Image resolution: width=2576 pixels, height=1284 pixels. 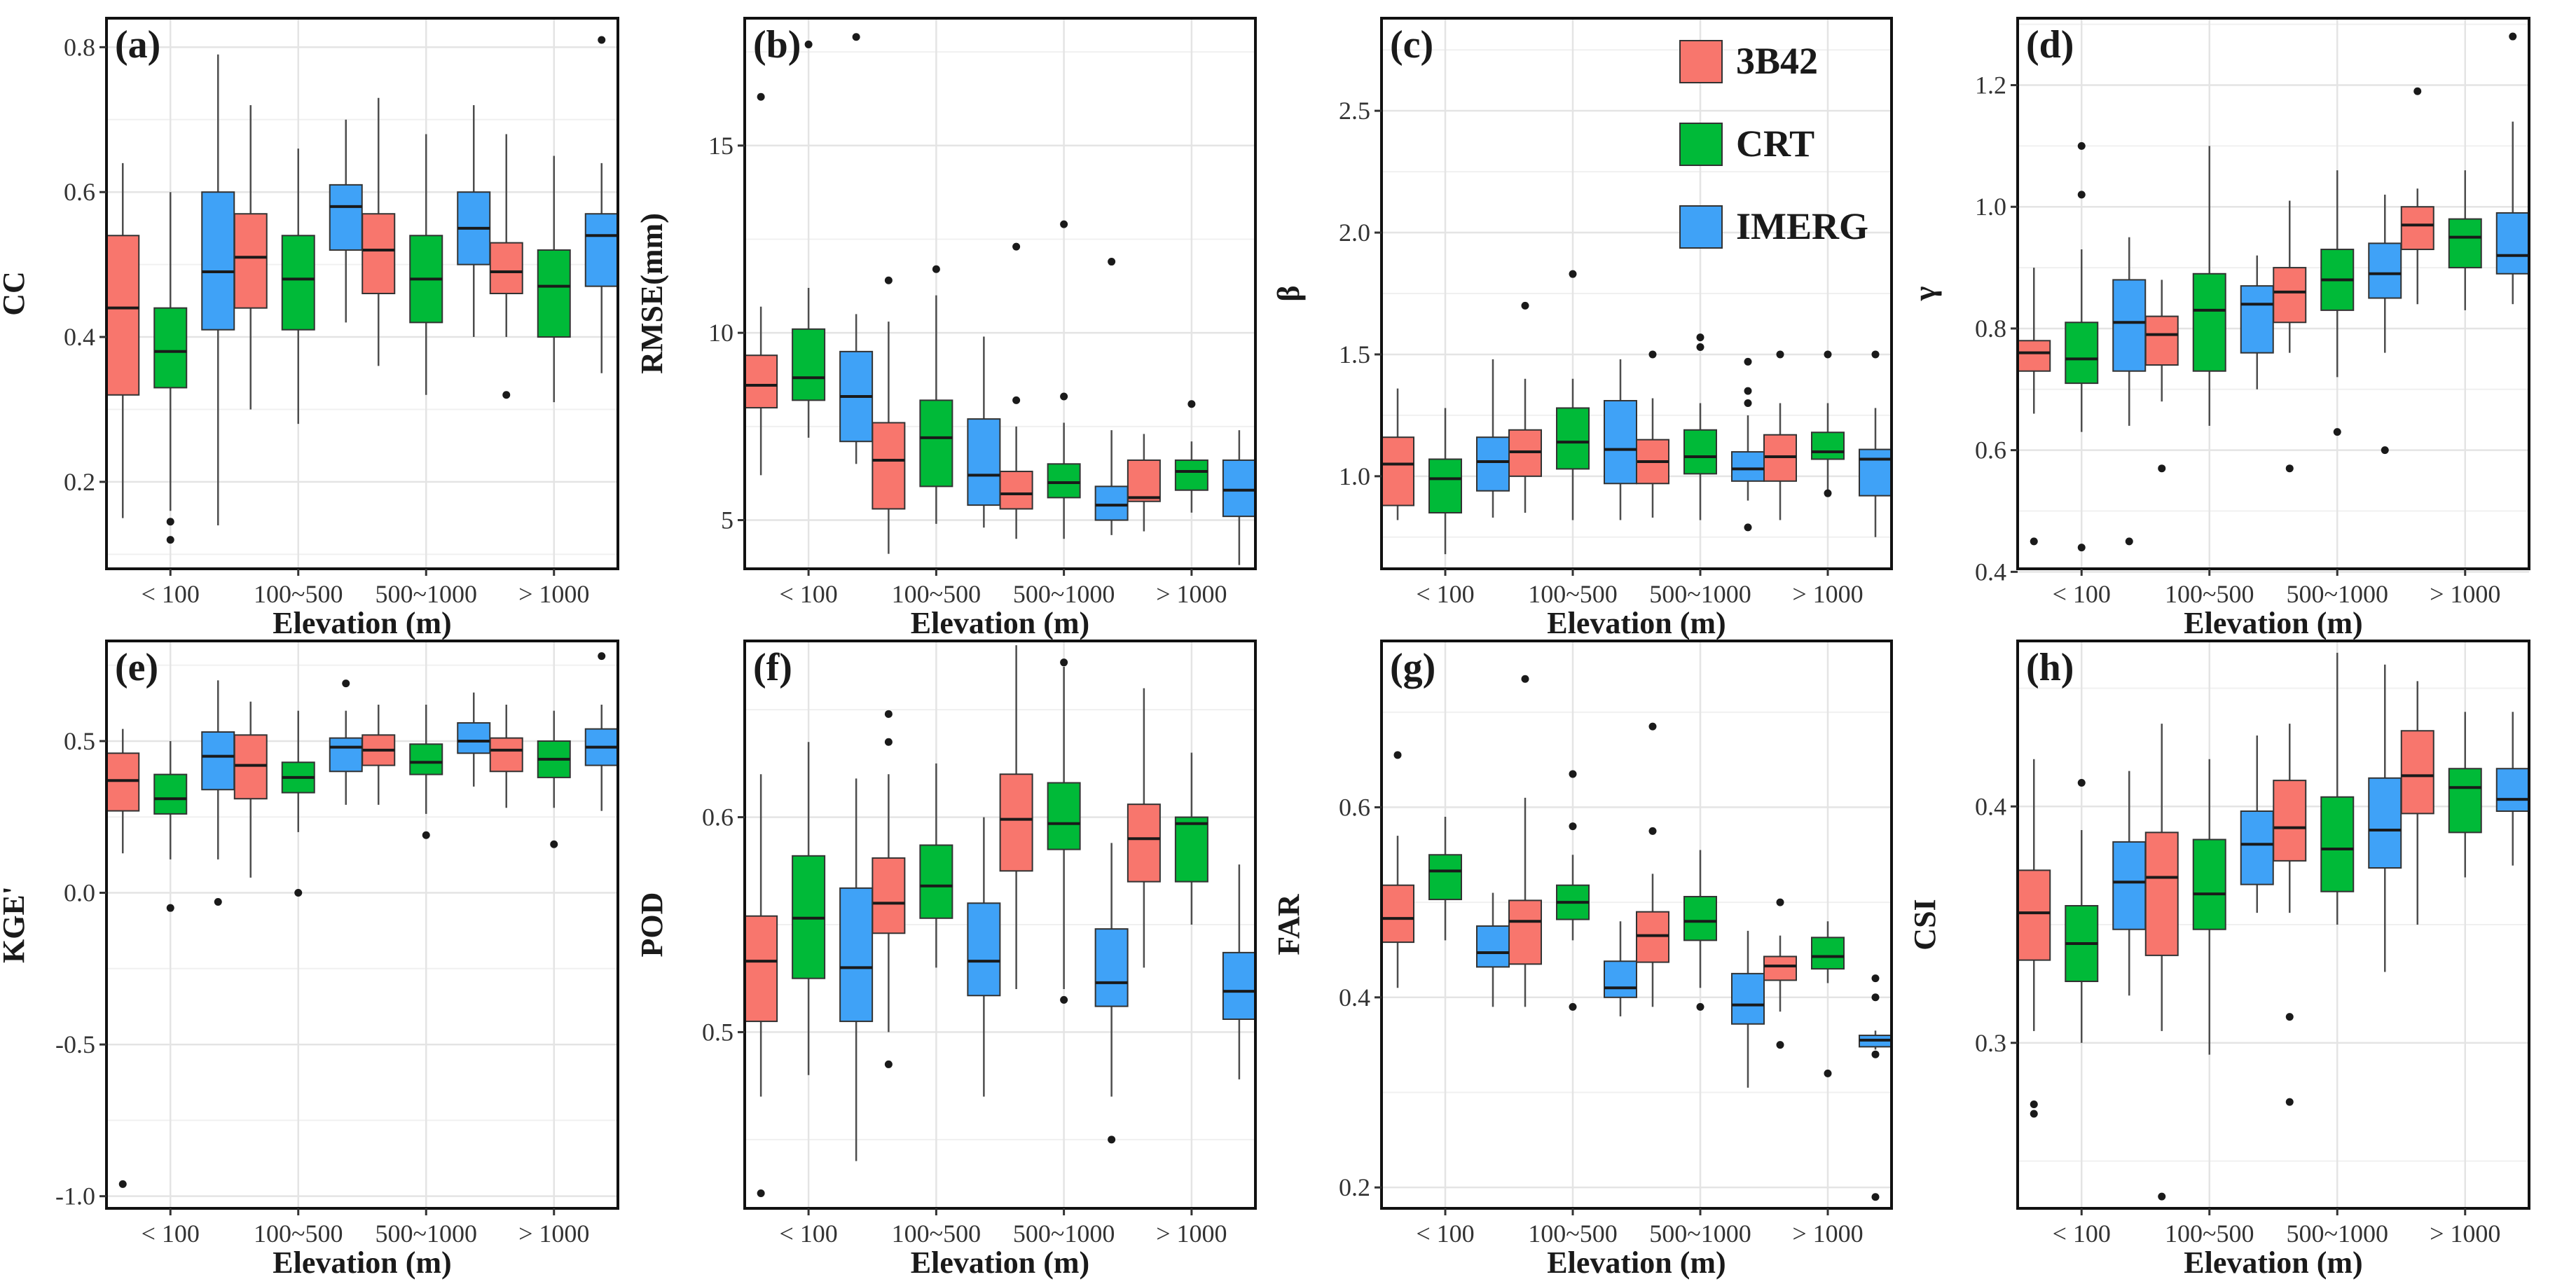 I want to click on y-tick-label: 0.4, so click(x=1990, y=806).